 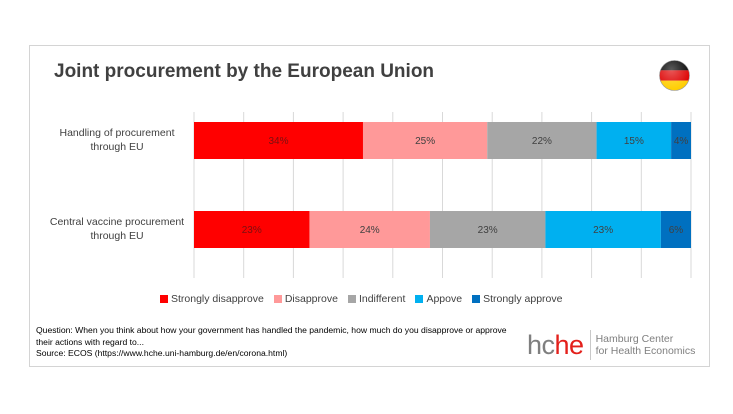 I want to click on legend-item: Indifferent, so click(x=376, y=299).